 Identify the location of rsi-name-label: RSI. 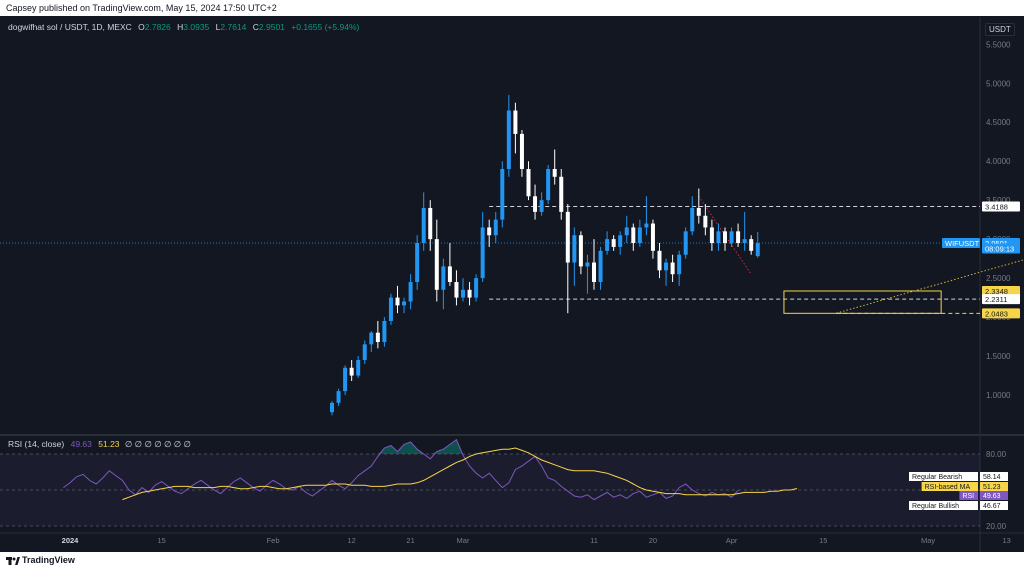
(968, 496).